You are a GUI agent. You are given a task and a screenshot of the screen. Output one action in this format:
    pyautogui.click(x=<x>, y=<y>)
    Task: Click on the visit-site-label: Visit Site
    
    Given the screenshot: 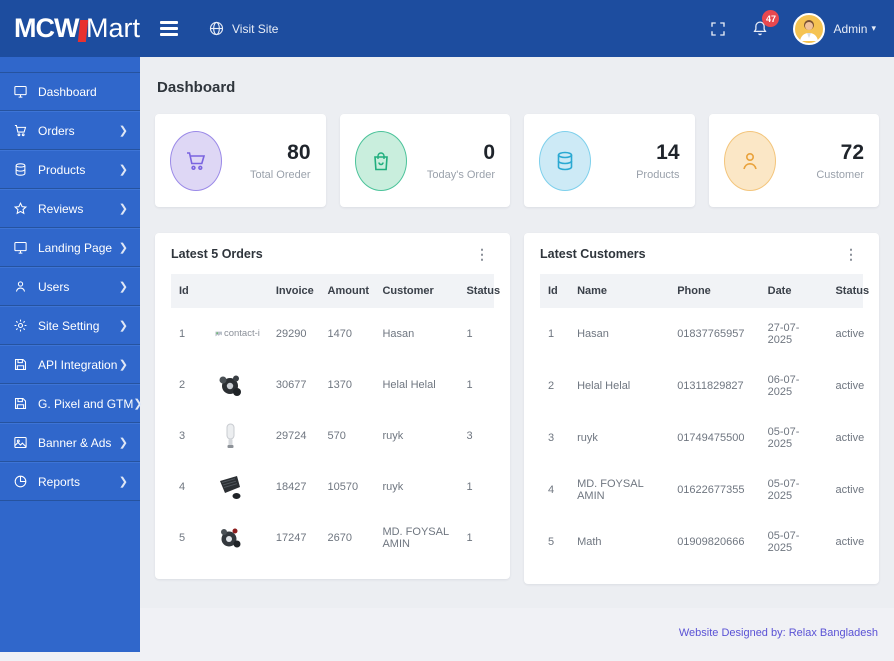 What is the action you would take?
    pyautogui.click(x=255, y=28)
    